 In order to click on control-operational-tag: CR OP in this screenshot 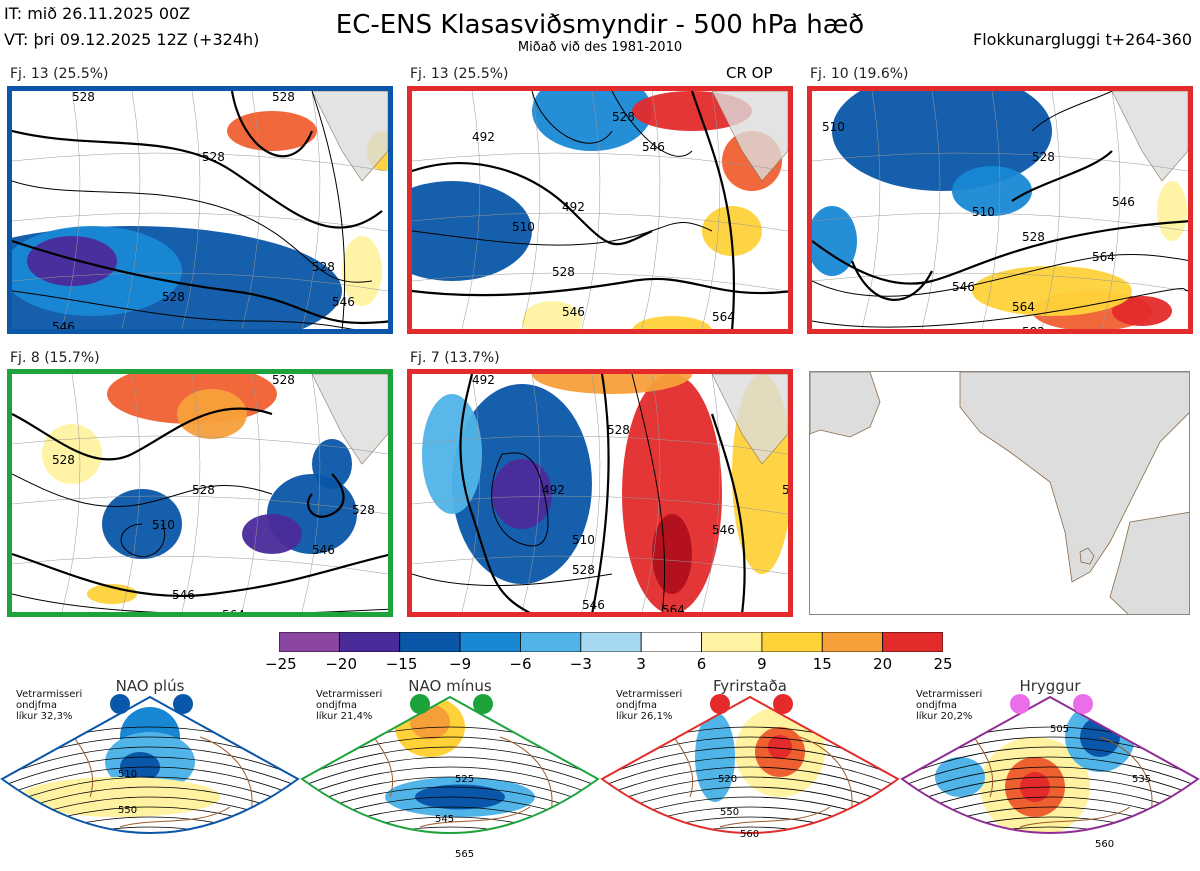, I will do `click(749, 73)`.